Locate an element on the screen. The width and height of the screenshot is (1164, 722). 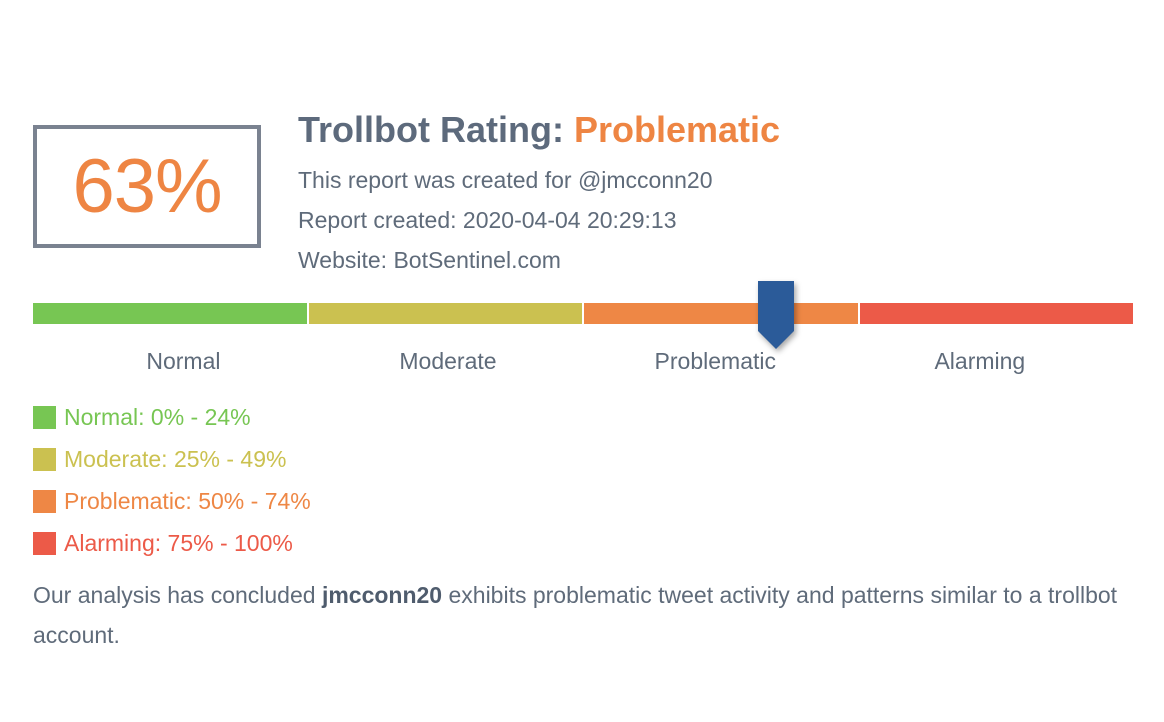
score-marker-icon is located at coordinates (776, 315).